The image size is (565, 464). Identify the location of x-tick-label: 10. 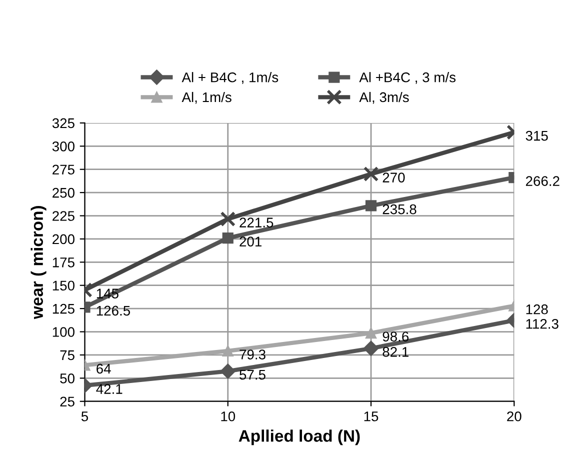
(228, 416).